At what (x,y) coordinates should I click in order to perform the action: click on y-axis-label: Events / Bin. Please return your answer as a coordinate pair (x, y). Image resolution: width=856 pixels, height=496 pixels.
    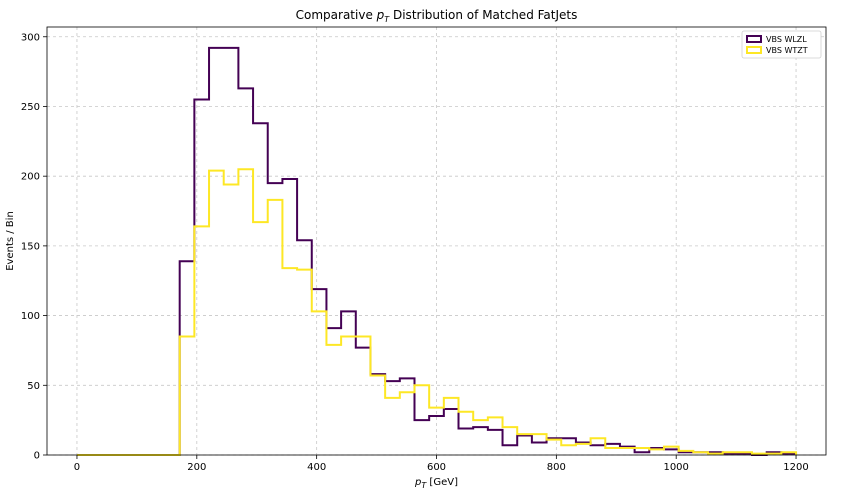
    Looking at the image, I should click on (10, 241).